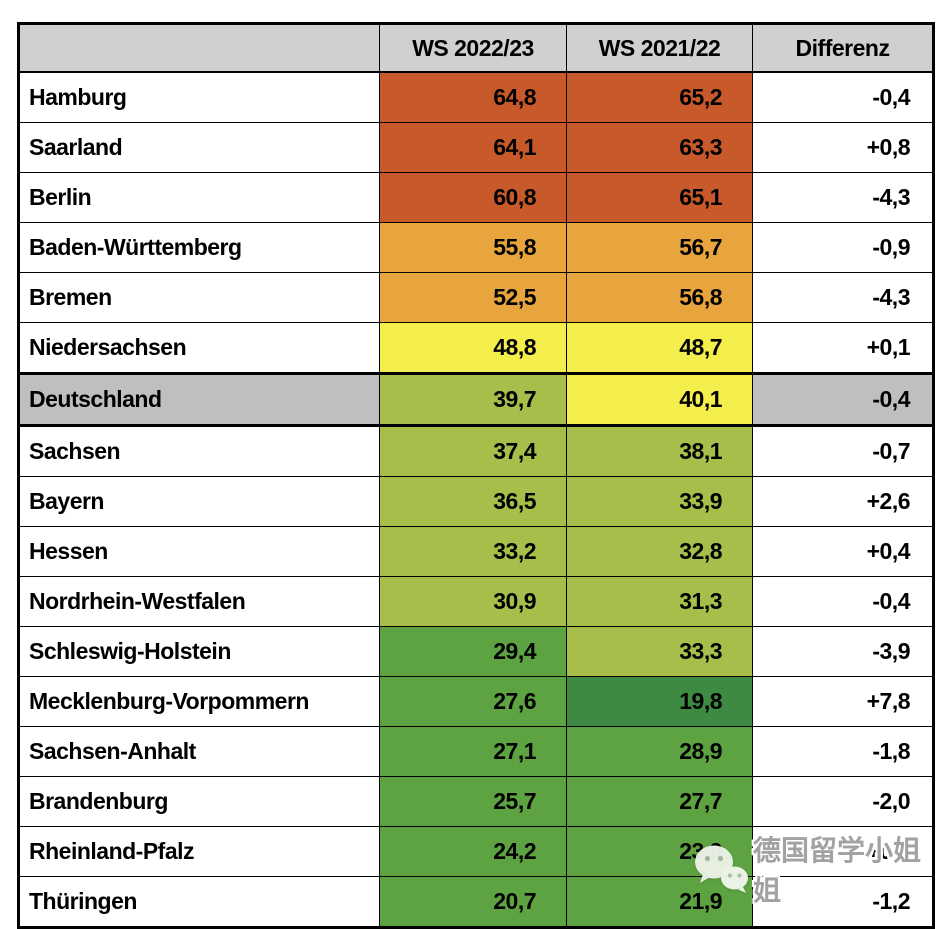  Describe the element at coordinates (199, 551) in the screenshot. I see `state-name-cell: Hessen` at that location.